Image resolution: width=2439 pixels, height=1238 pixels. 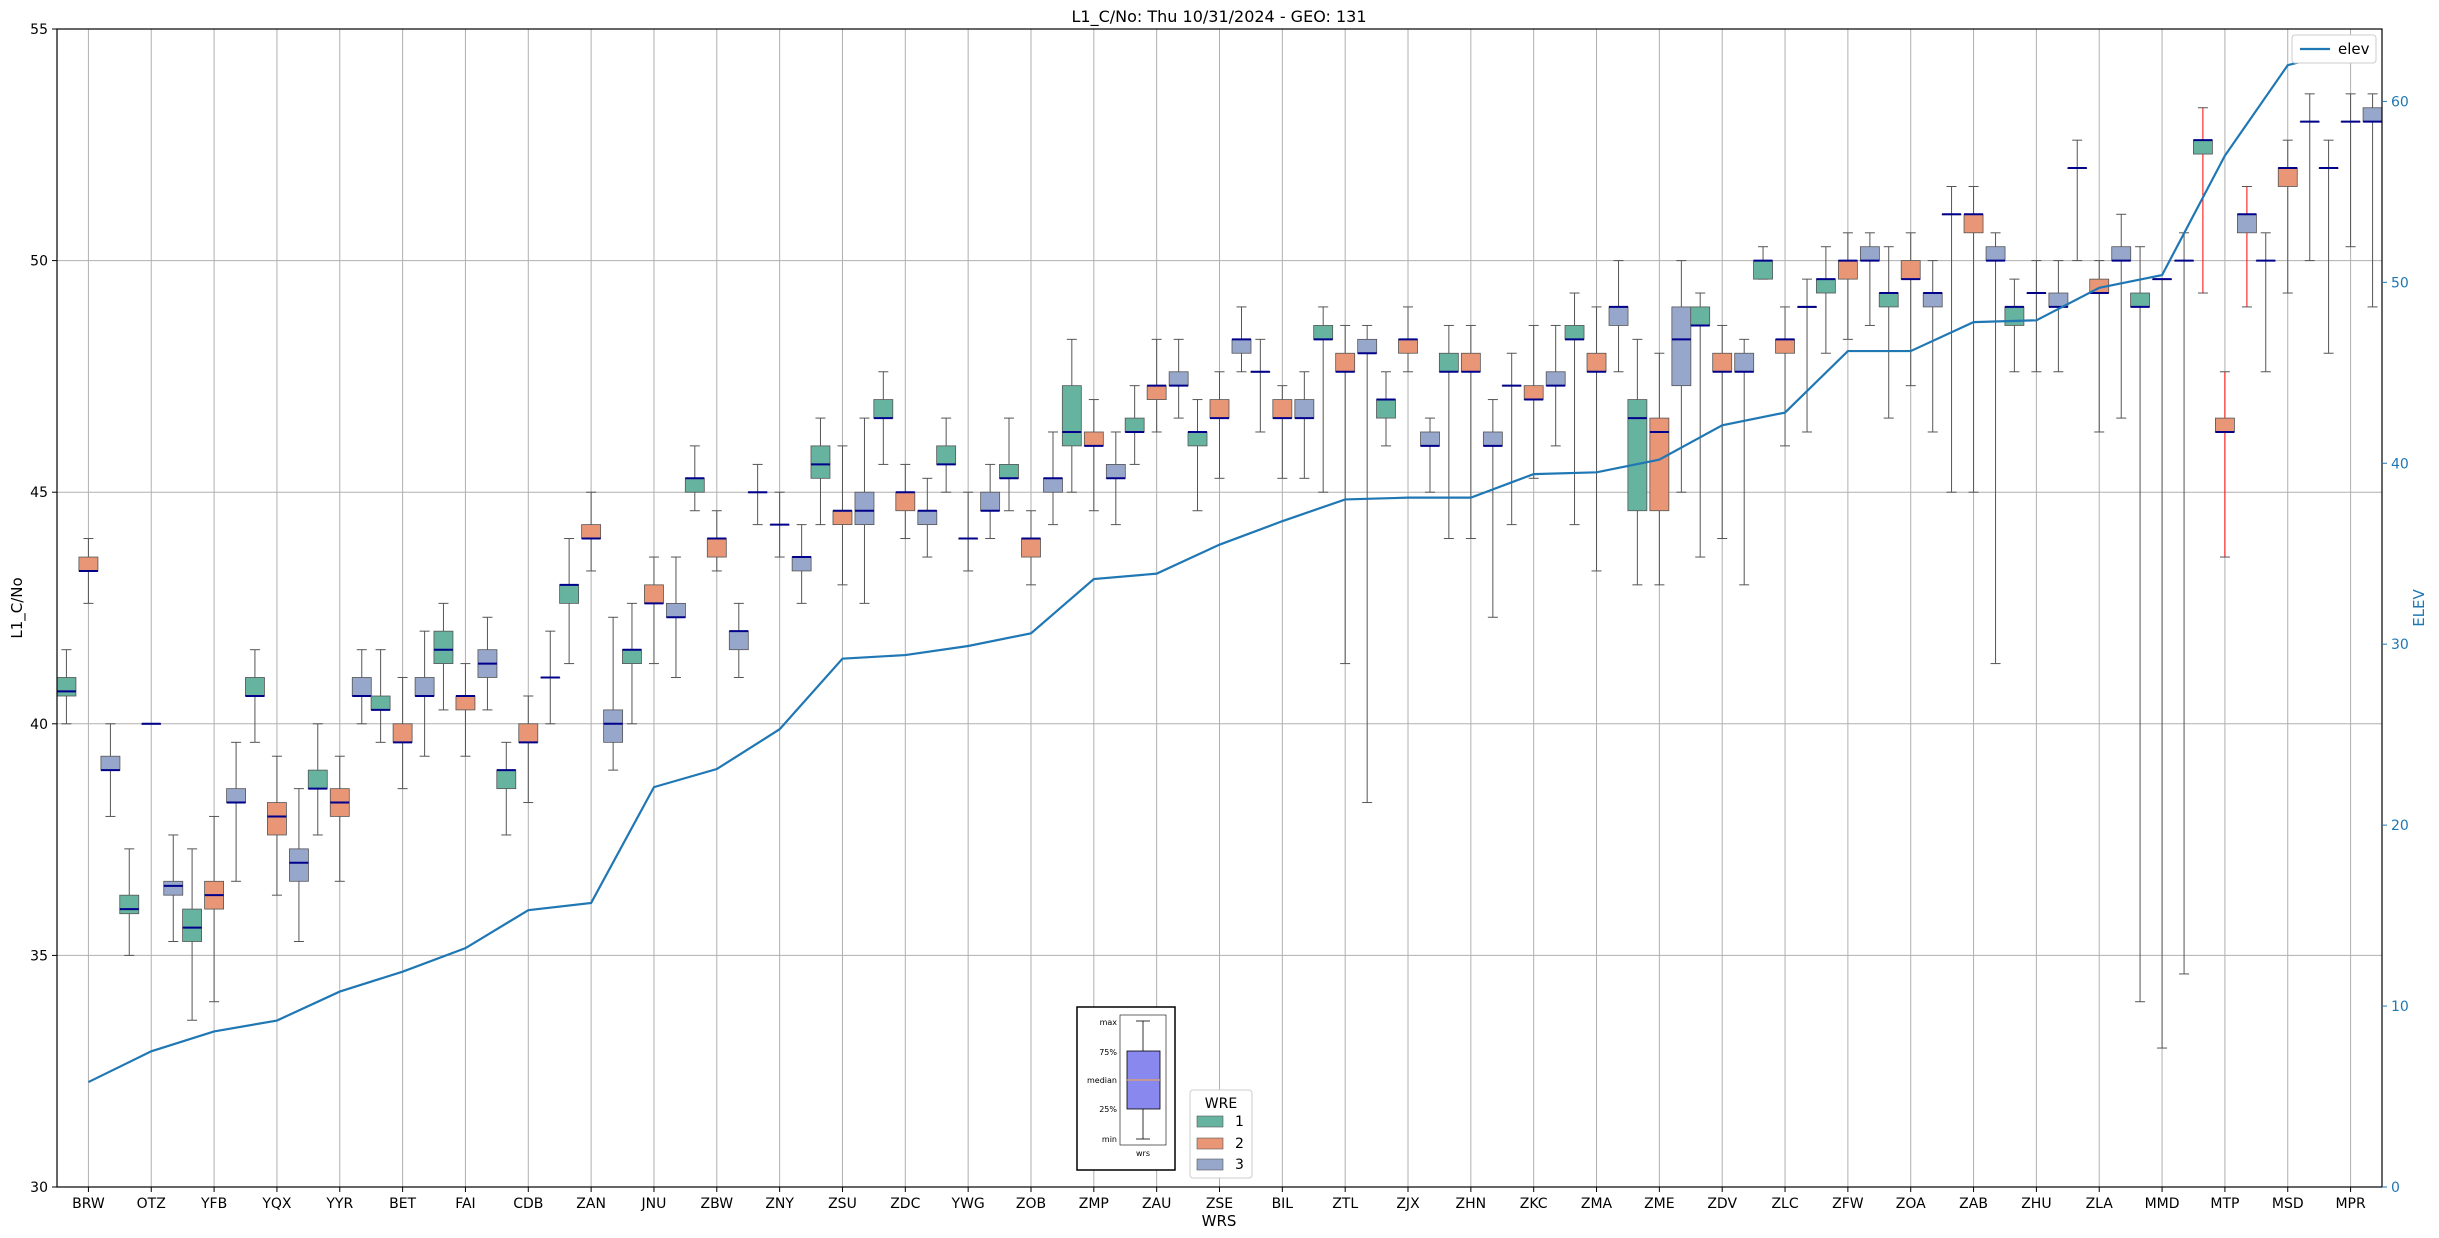 I want to click on x-tick-label: MSD, so click(x=2288, y=1204).